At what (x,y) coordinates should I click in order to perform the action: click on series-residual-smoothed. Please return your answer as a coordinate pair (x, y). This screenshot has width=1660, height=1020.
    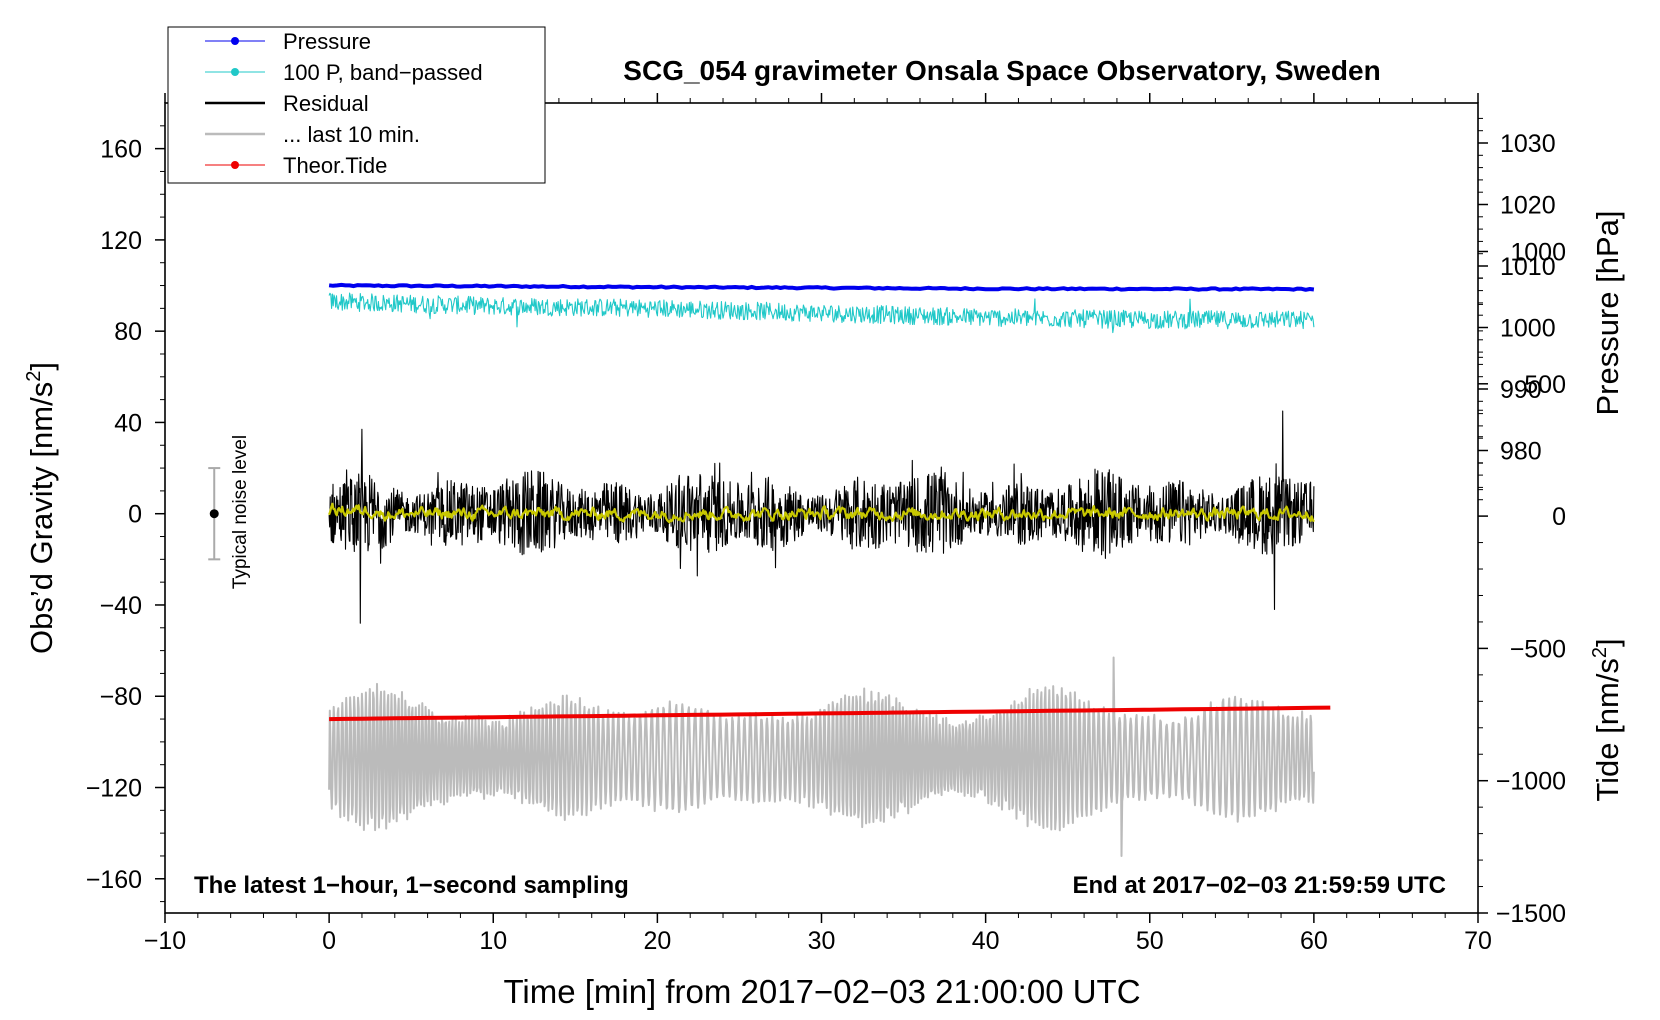
    Looking at the image, I should click on (821, 513).